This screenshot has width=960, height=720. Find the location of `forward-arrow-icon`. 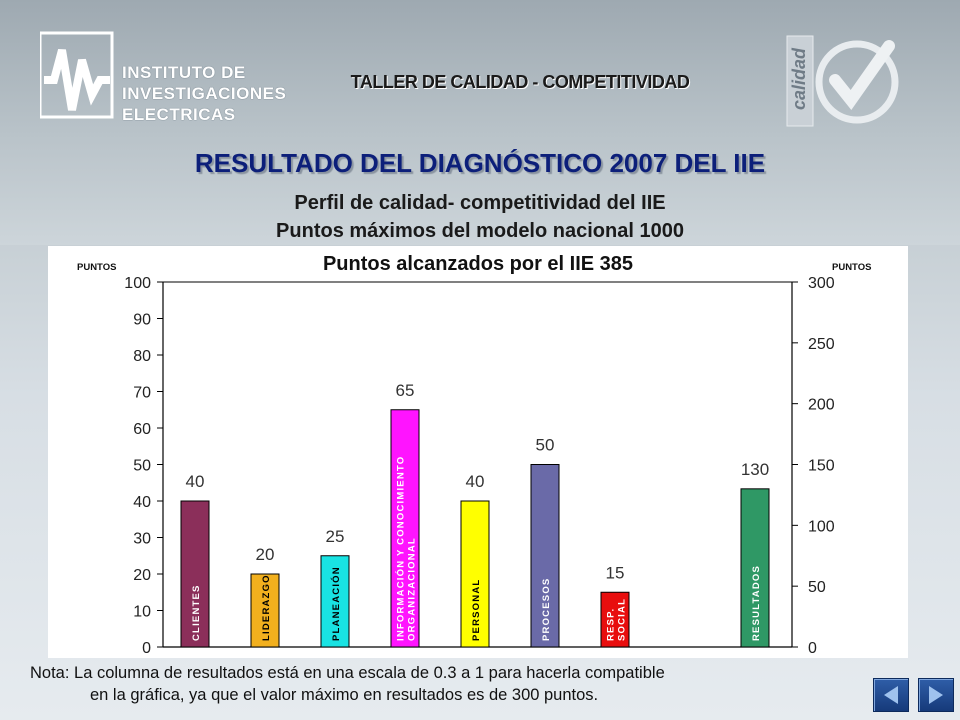

forward-arrow-icon is located at coordinates (936, 695).